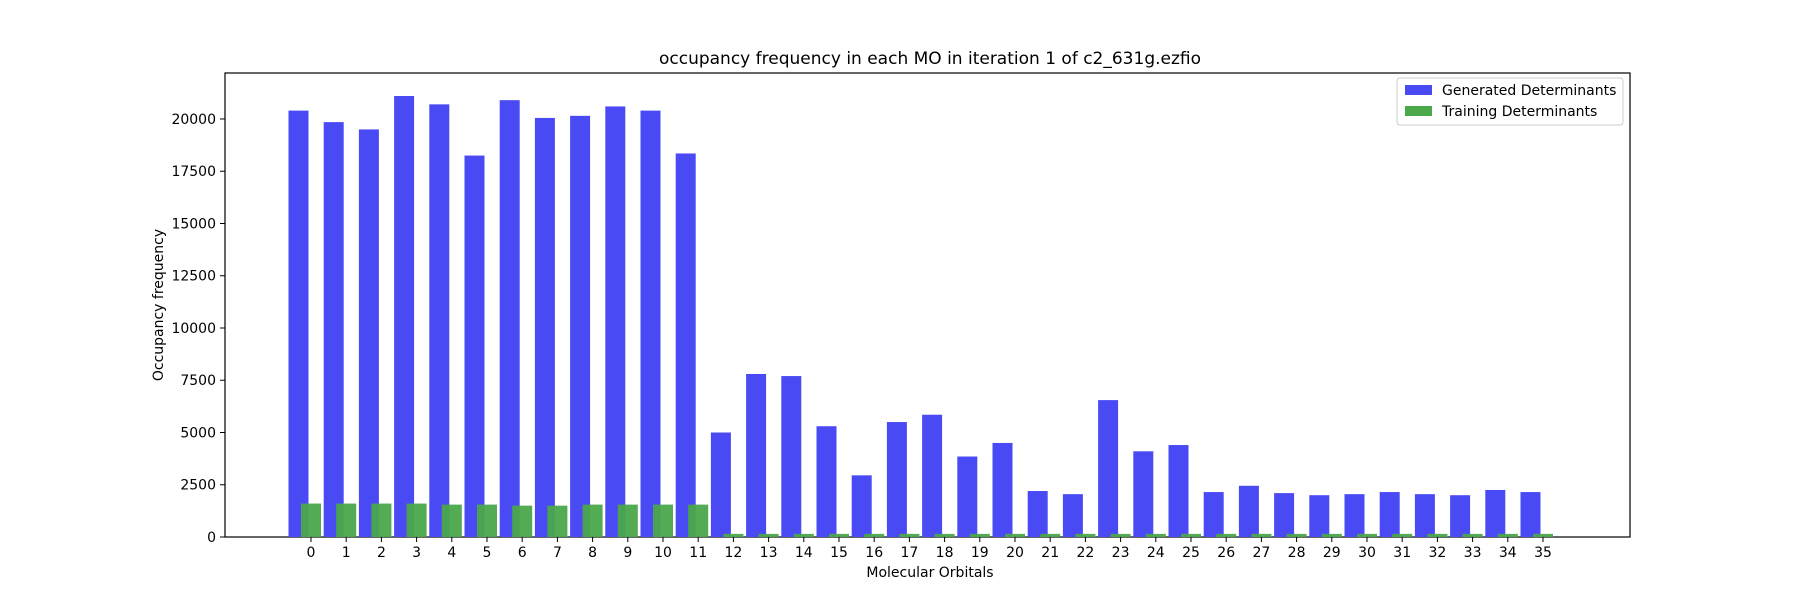 The height and width of the screenshot is (600, 1800). I want to click on x-tick-label: 35, so click(1543, 553).